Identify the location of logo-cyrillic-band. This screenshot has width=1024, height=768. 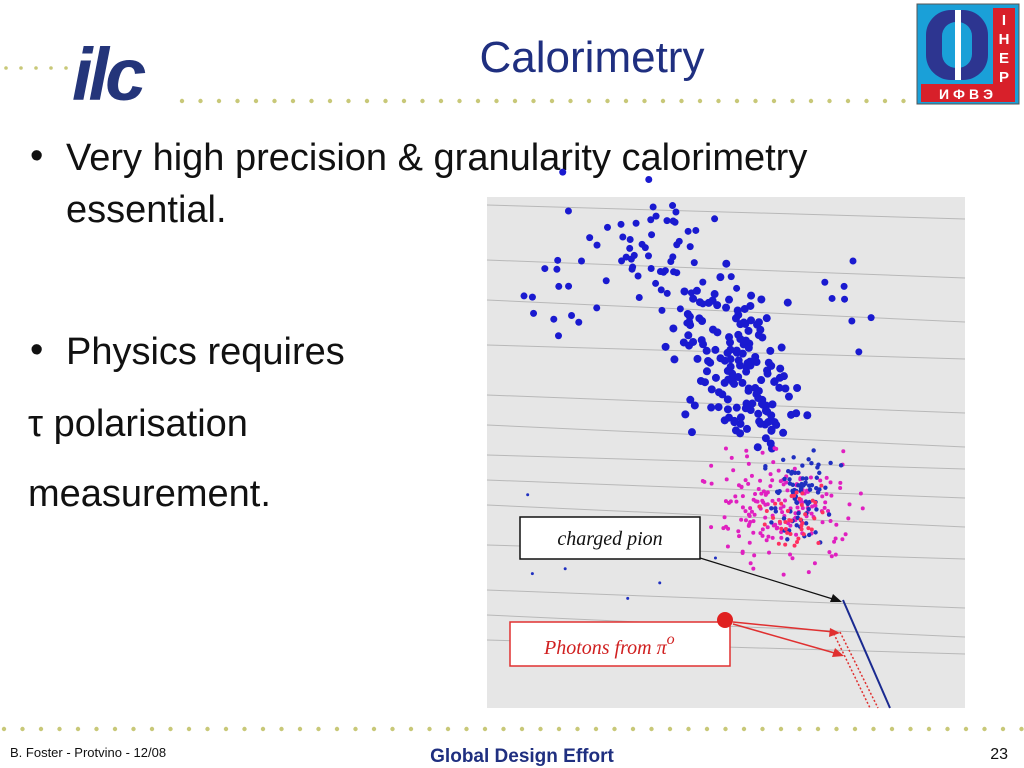
(968, 93).